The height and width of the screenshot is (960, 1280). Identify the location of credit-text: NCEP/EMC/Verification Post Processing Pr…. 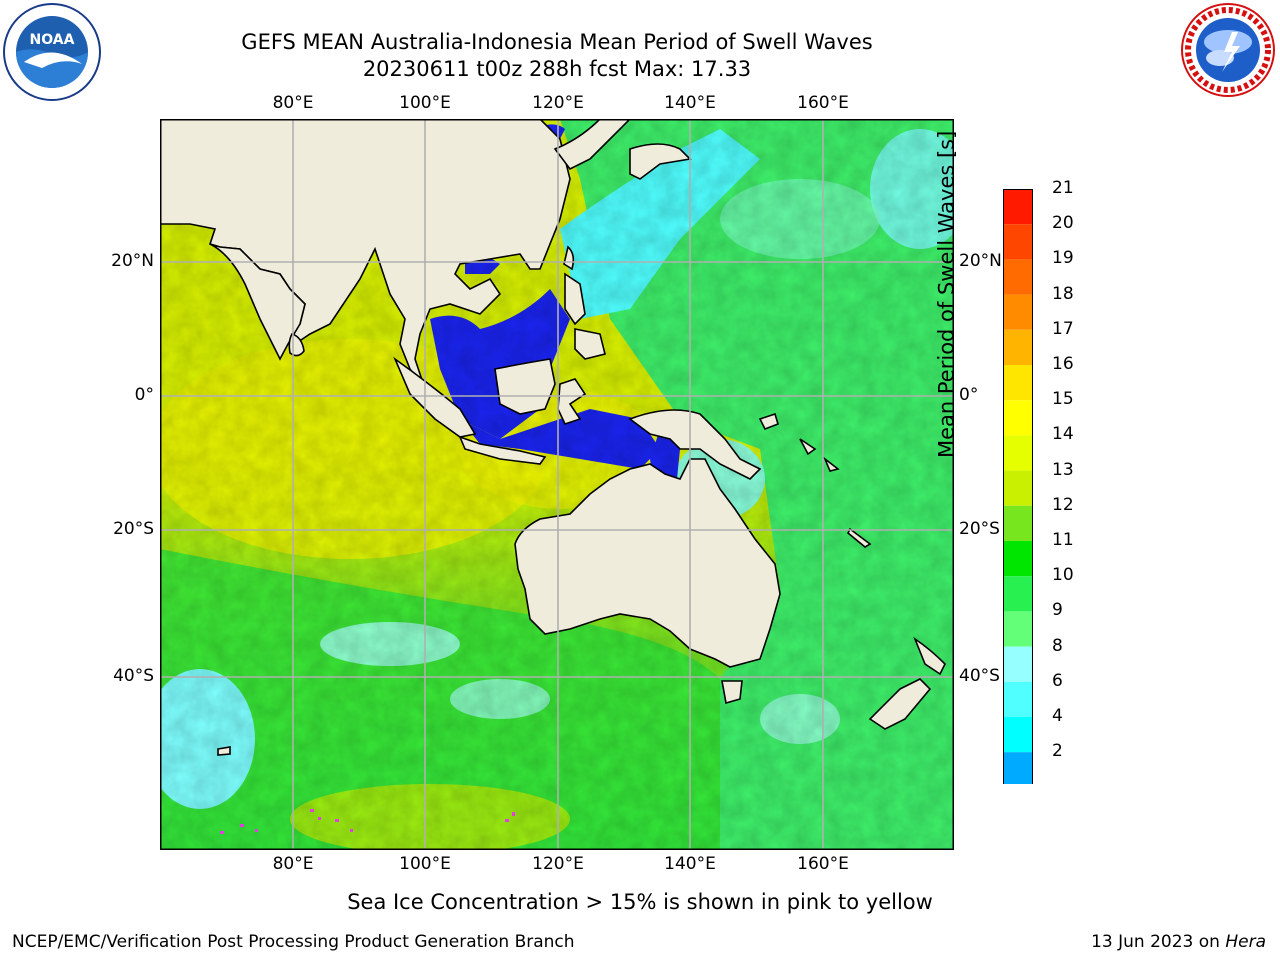
(293, 942).